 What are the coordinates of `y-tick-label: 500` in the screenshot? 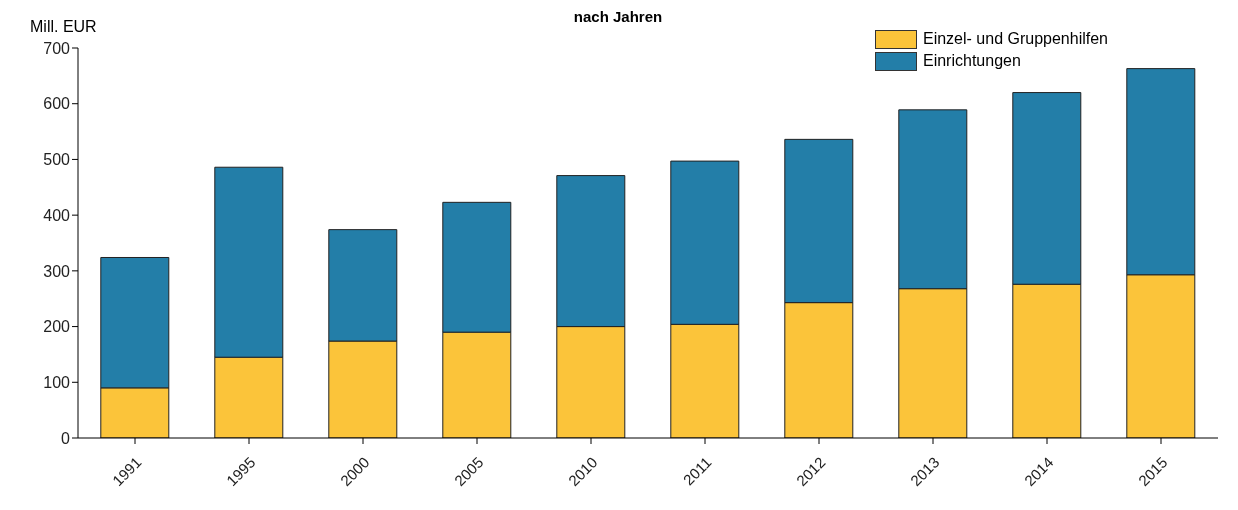 It's located at (57, 160).